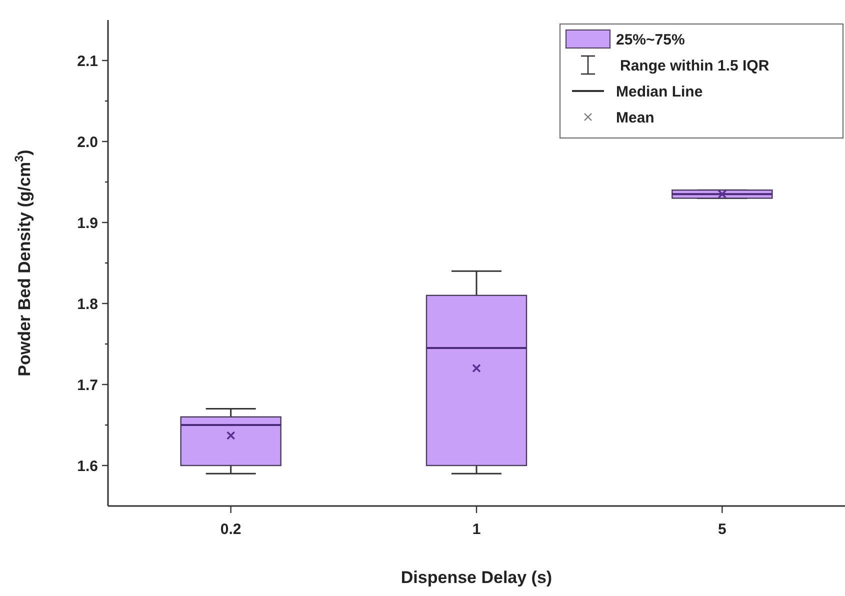 Image resolution: width=845 pixels, height=596 pixels. What do you see at coordinates (722, 529) in the screenshot?
I see `x-tick-label: 5` at bounding box center [722, 529].